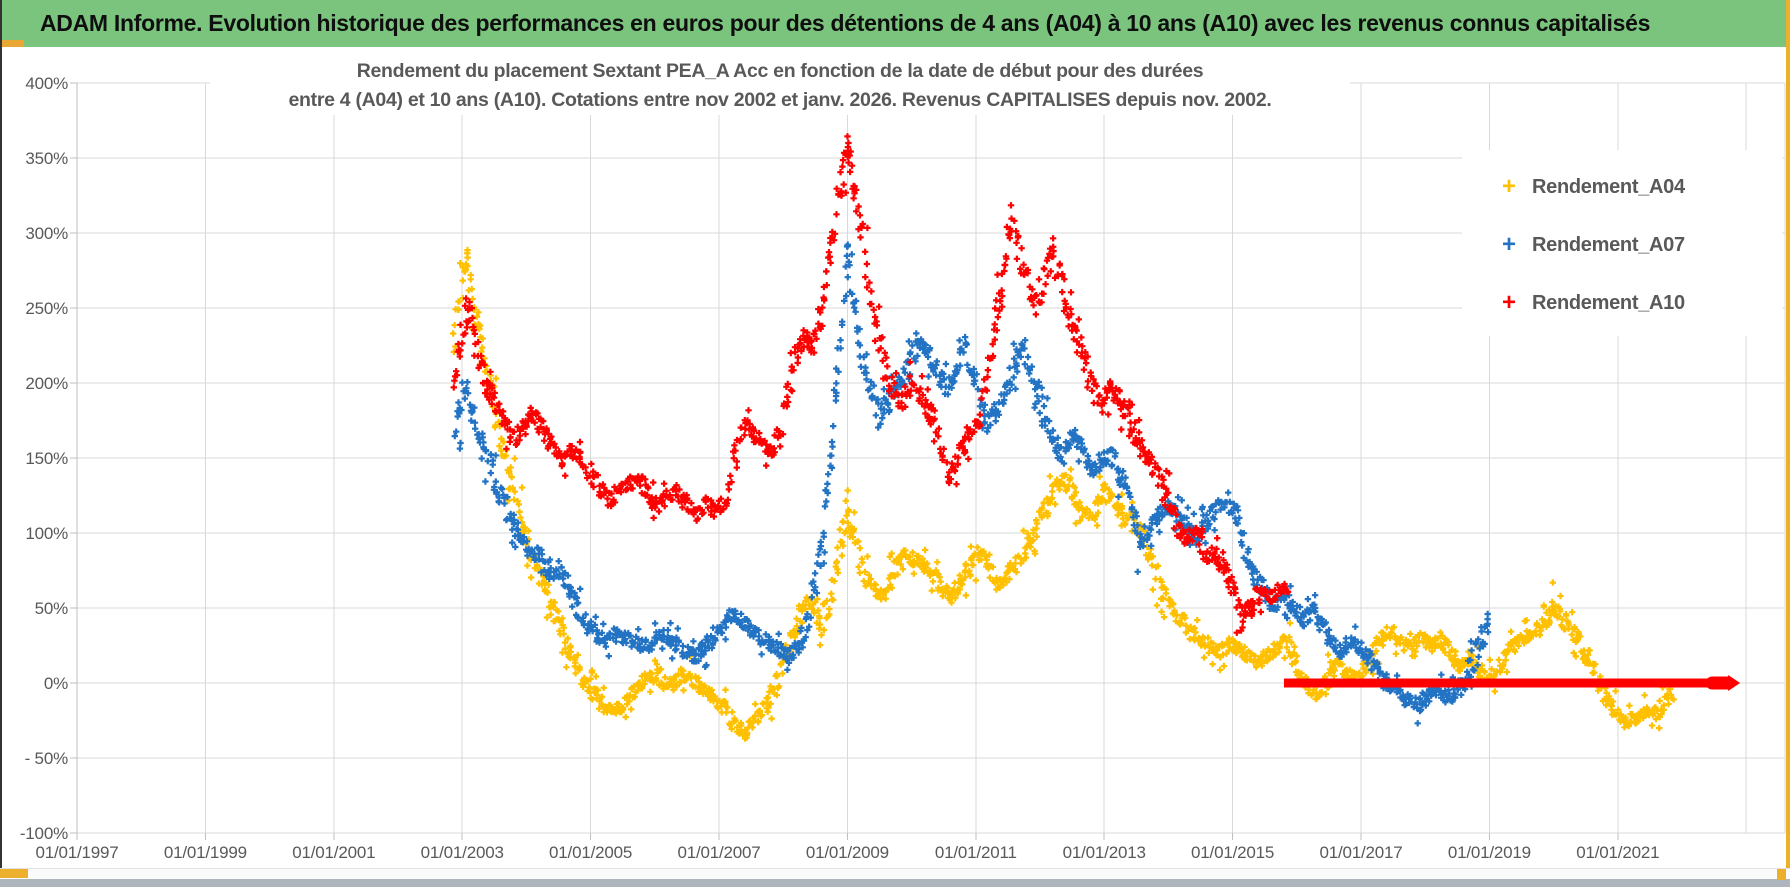 The height and width of the screenshot is (887, 1790). Describe the element at coordinates (44, 833) in the screenshot. I see `y-tick-label: -100%` at that location.